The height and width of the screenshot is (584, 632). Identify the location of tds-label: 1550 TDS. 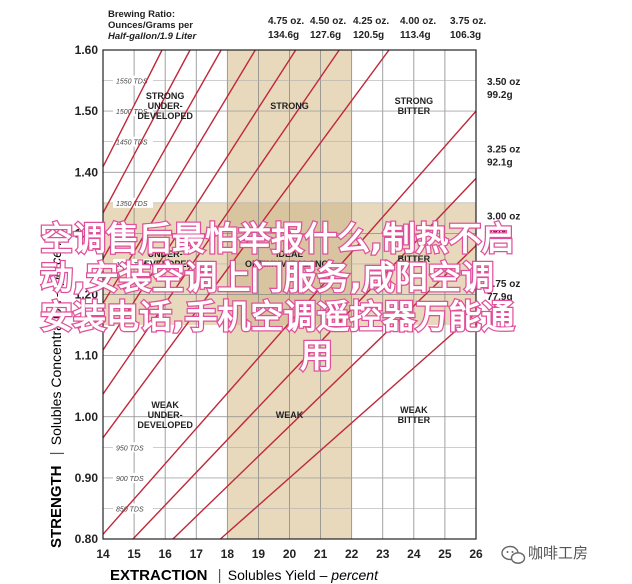
(132, 82).